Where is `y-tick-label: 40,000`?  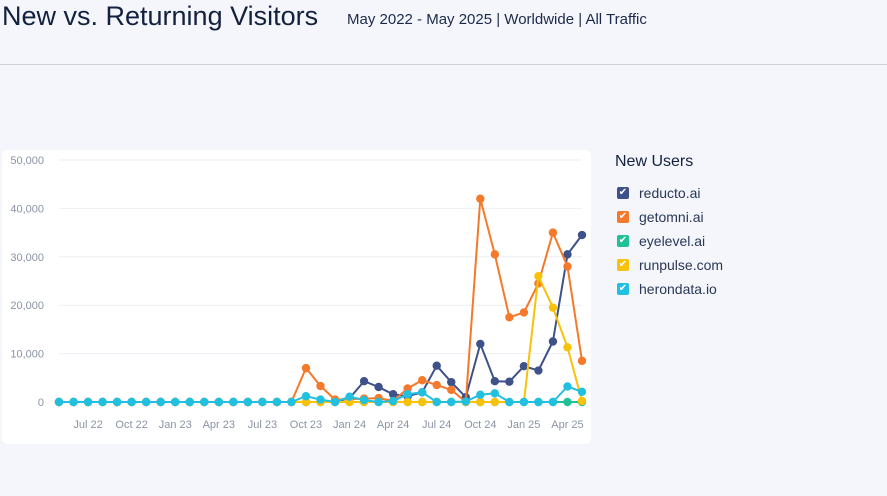 y-tick-label: 40,000 is located at coordinates (27, 209).